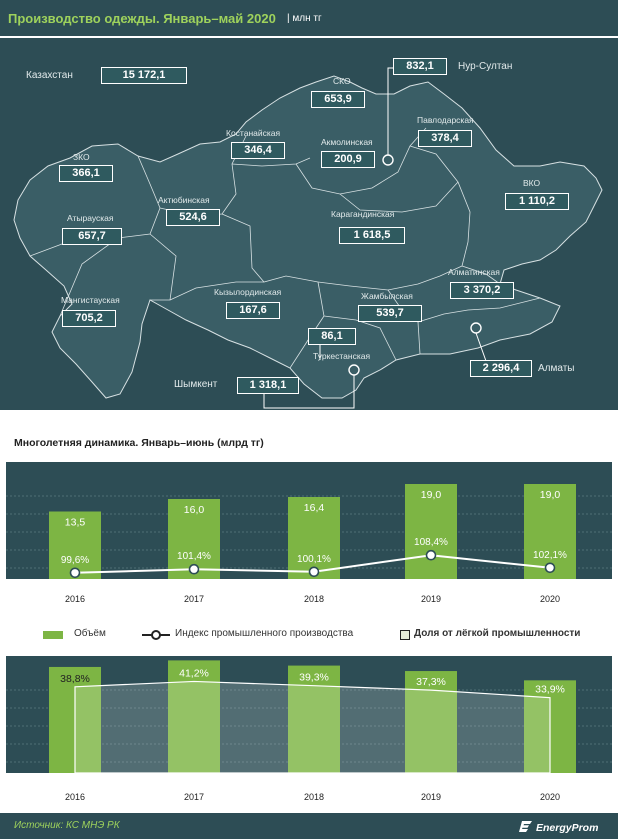 The width and height of the screenshot is (618, 839). Describe the element at coordinates (314, 678) in the screenshot. I see `share-label-2018: 39,3%` at that location.